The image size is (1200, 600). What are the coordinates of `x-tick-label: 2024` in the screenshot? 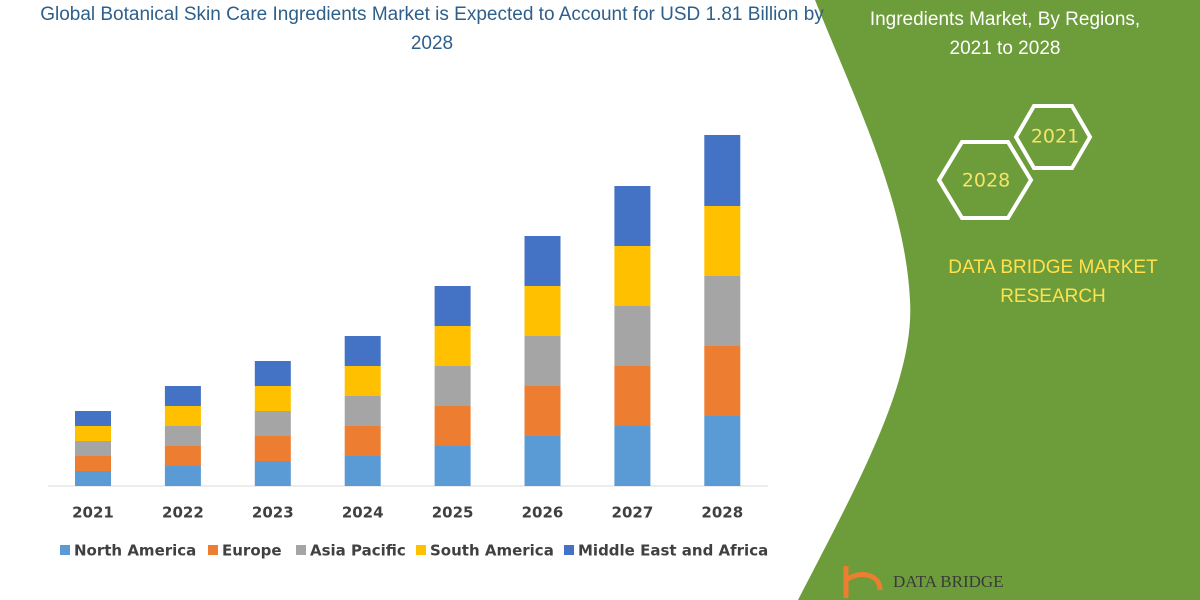 It's located at (363, 513).